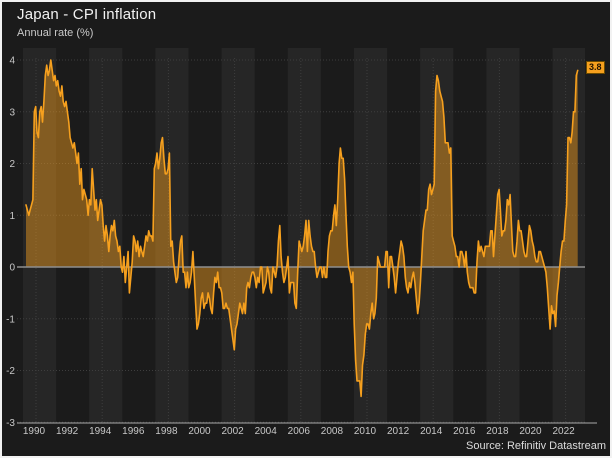 This screenshot has width=612, height=458. Describe the element at coordinates (67, 431) in the screenshot. I see `x-axis-tick-label: 1992` at that location.